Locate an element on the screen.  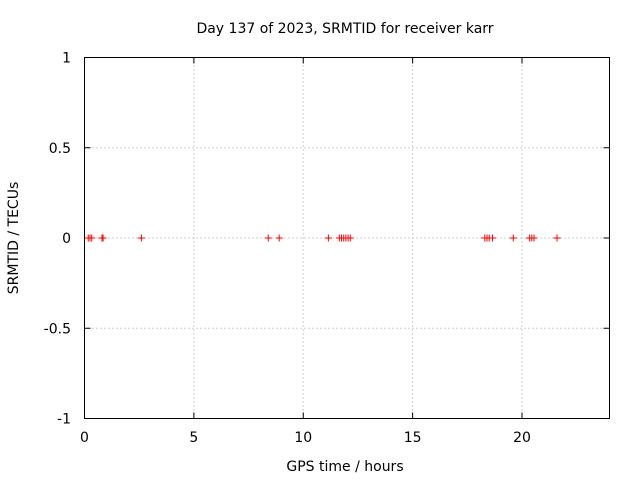
y-tick-label: 0 is located at coordinates (66, 239).